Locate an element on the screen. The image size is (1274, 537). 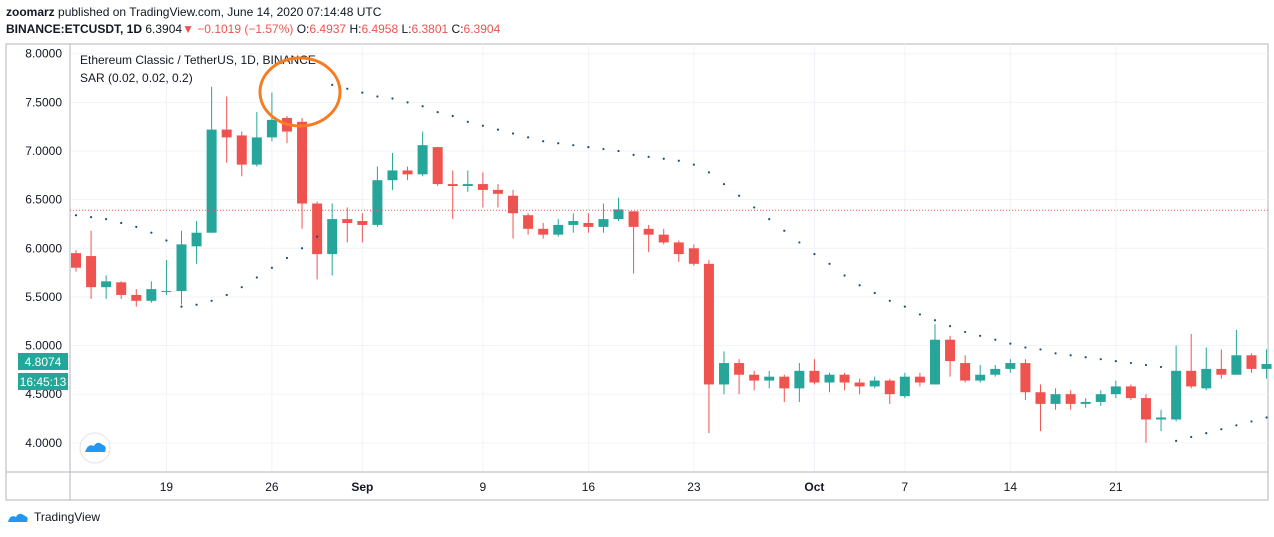
x-tick-label: 7 is located at coordinates (905, 487).